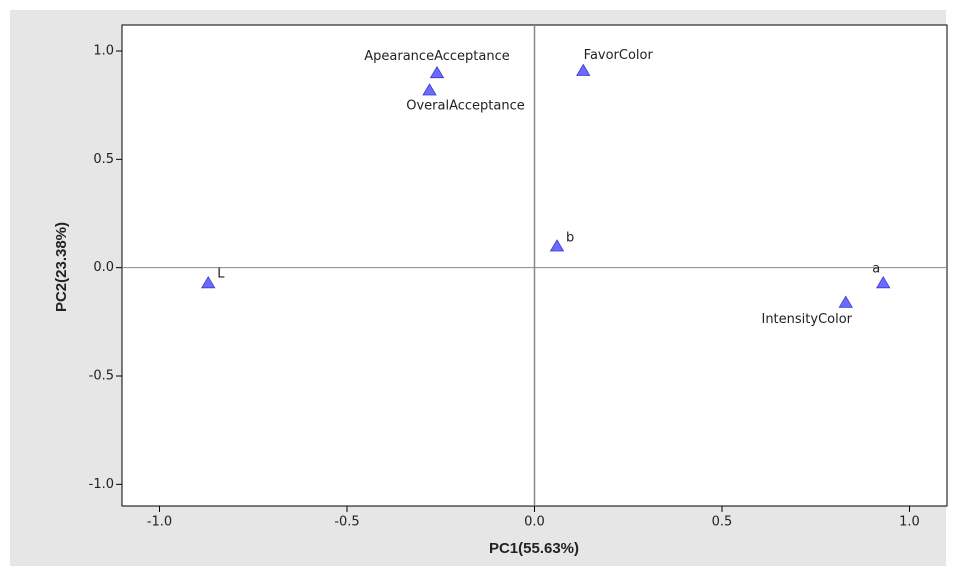 This screenshot has height=573, width=953. What do you see at coordinates (806, 319) in the screenshot?
I see `point-label: IntensityColor` at bounding box center [806, 319].